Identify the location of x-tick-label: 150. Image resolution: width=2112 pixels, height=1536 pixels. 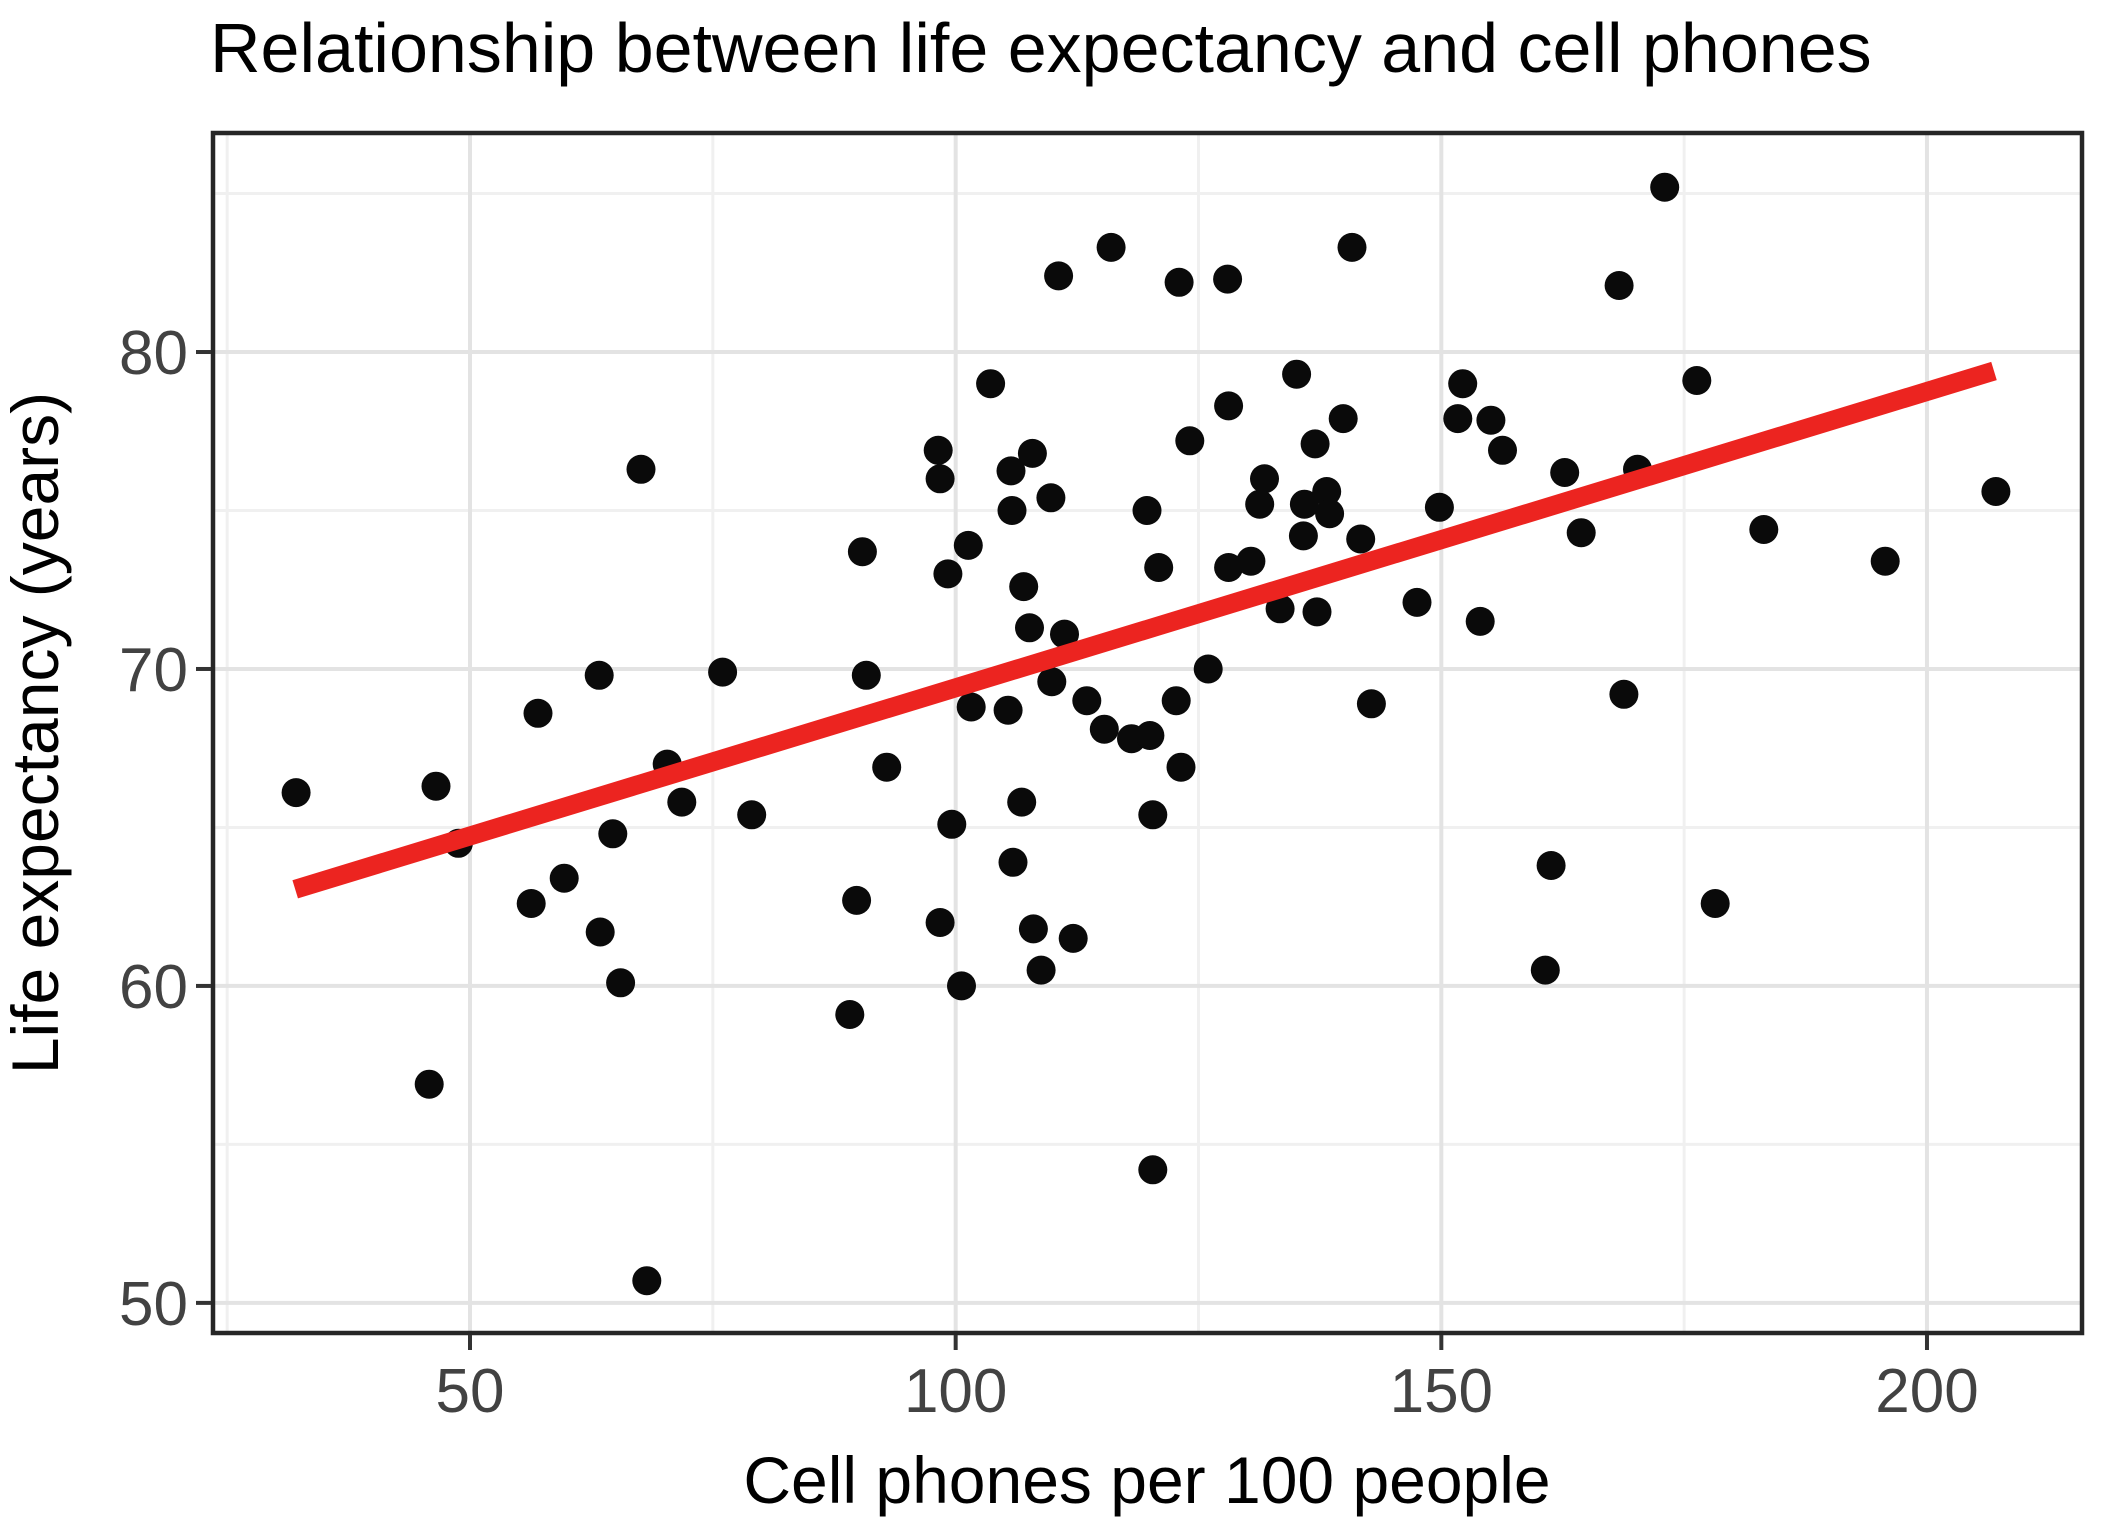
(1441, 1391).